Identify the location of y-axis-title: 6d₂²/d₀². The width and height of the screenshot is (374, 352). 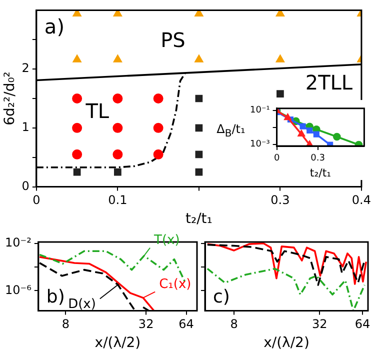
(10, 99).